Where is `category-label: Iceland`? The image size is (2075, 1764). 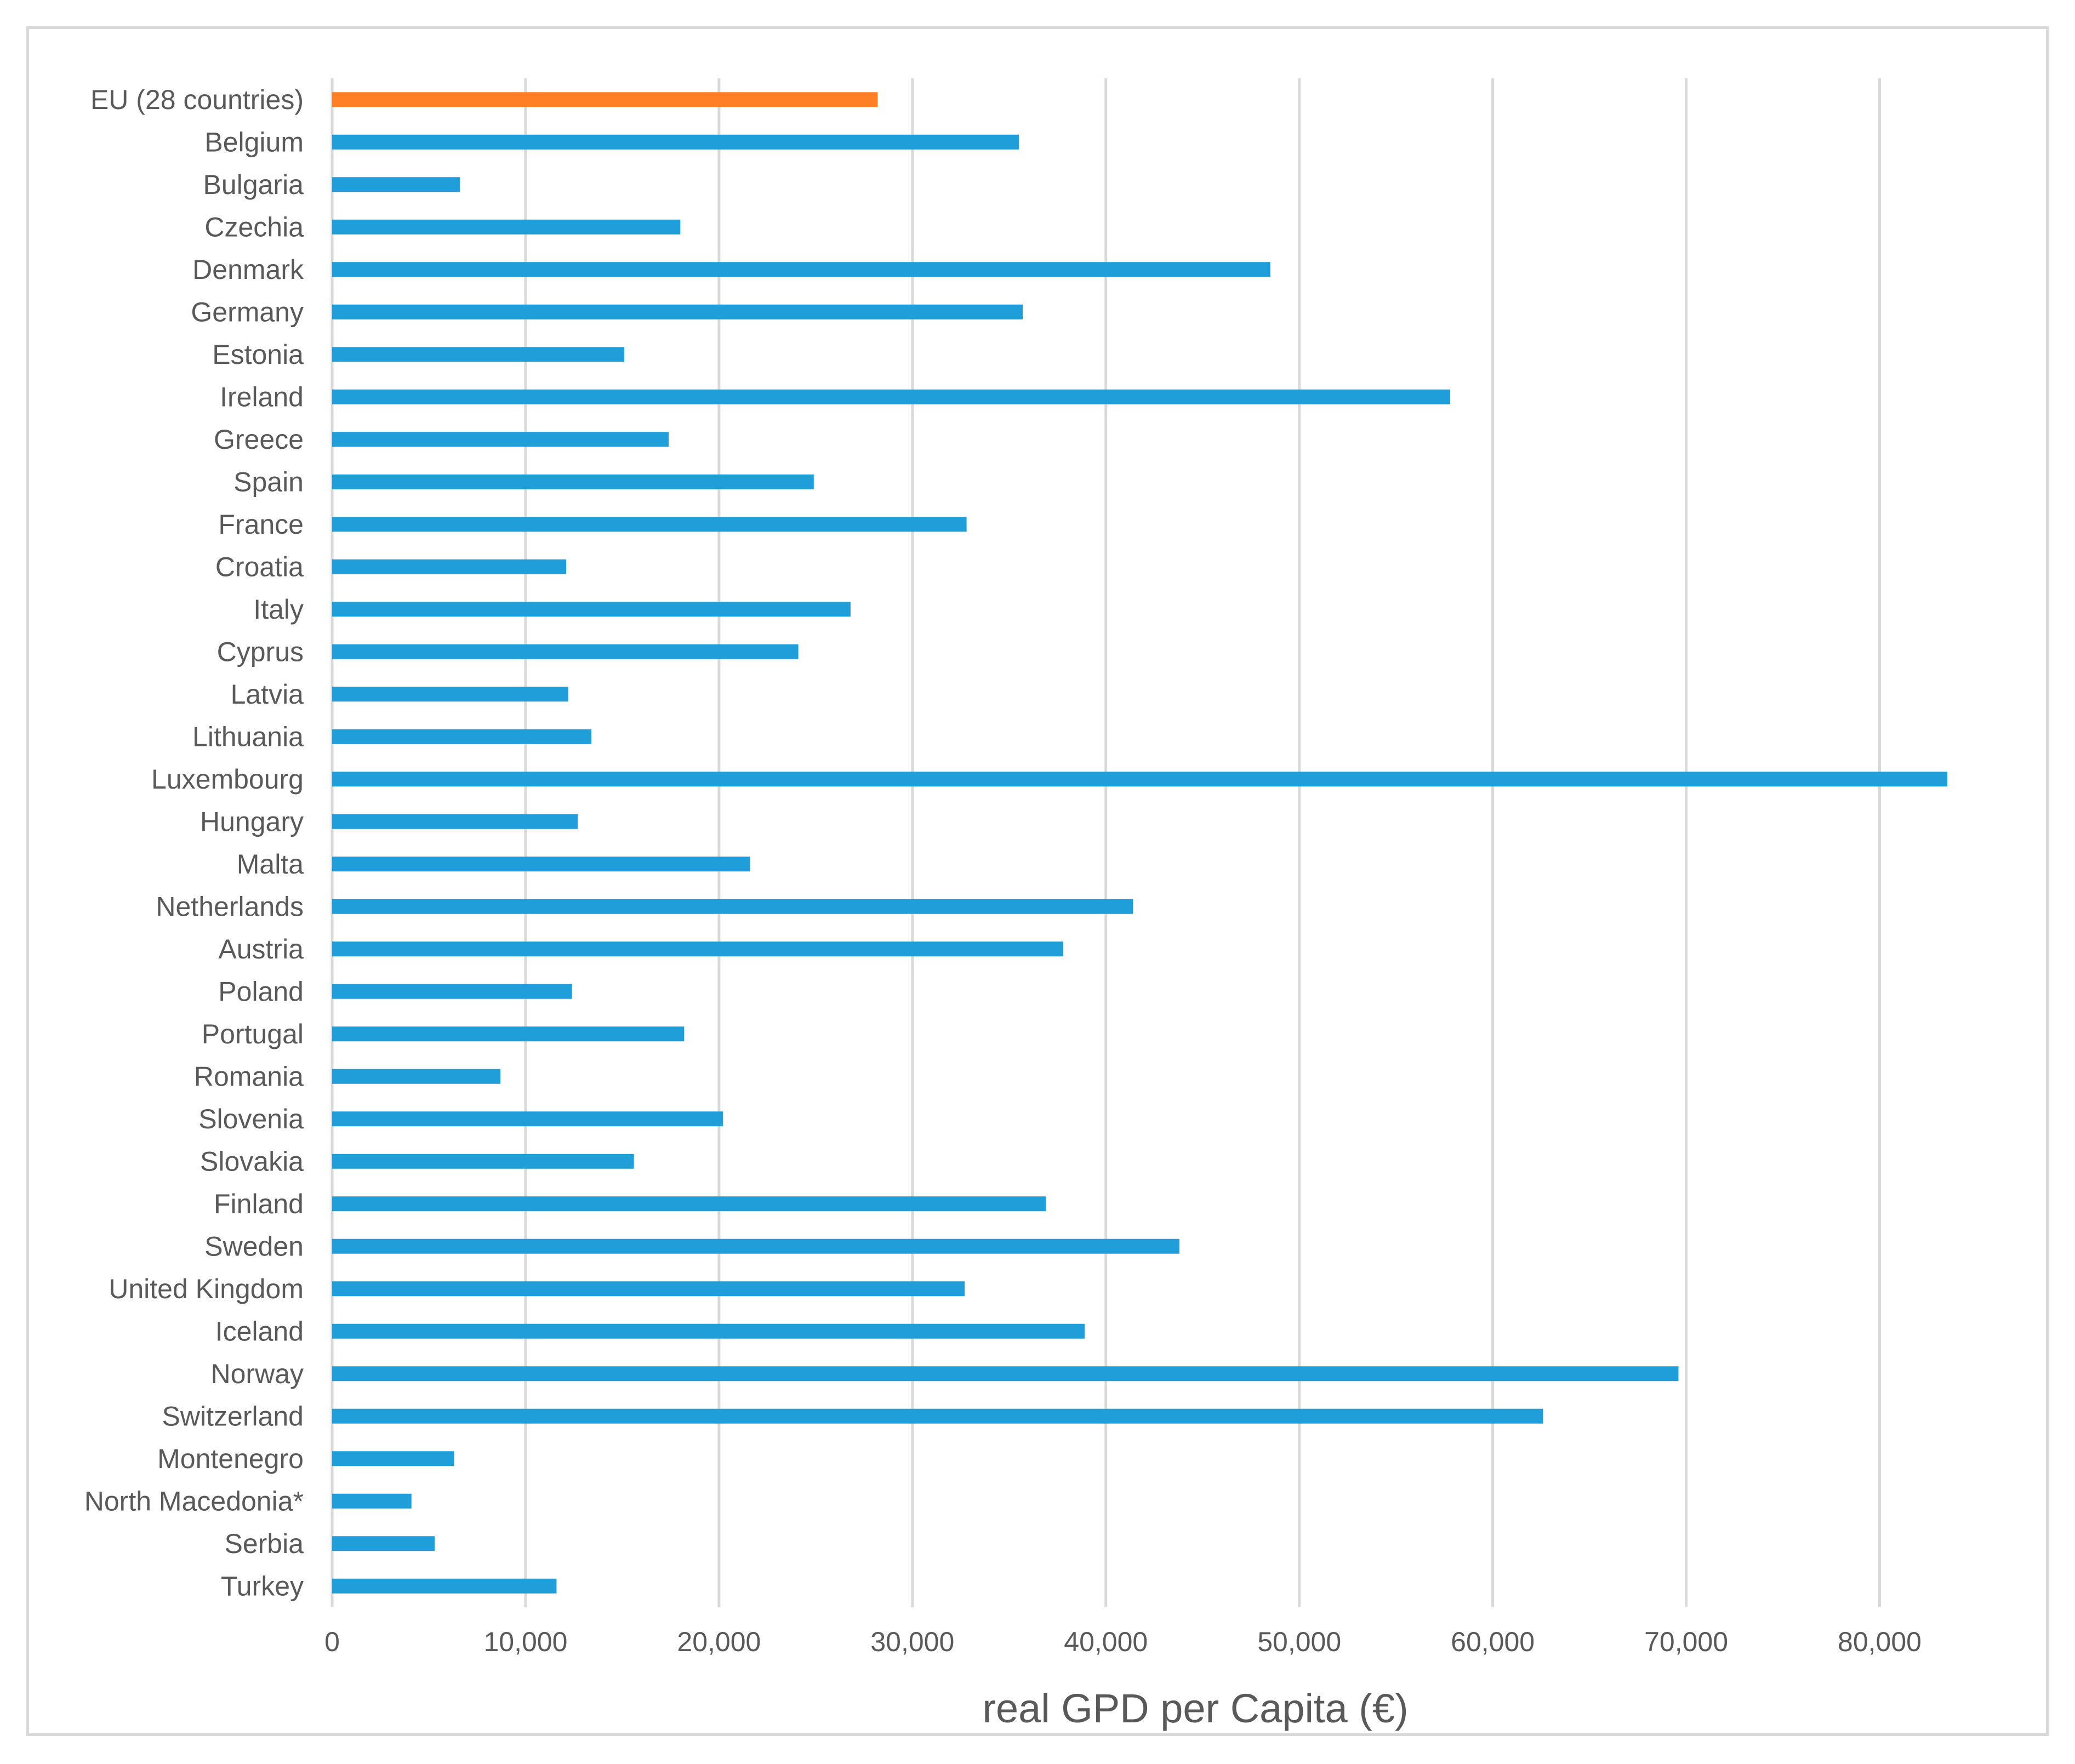 category-label: Iceland is located at coordinates (259, 1331).